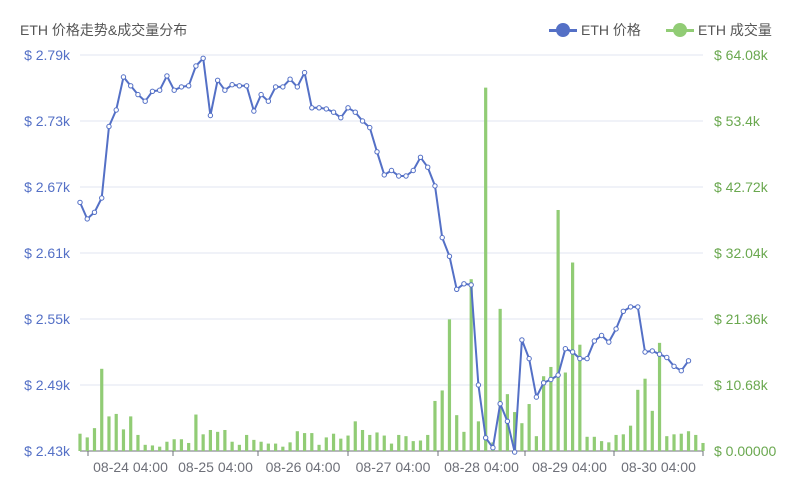 The image size is (800, 500). Describe the element at coordinates (104, 30) in the screenshot. I see `chart-title: ETH 价格走势&成交量分布` at that location.